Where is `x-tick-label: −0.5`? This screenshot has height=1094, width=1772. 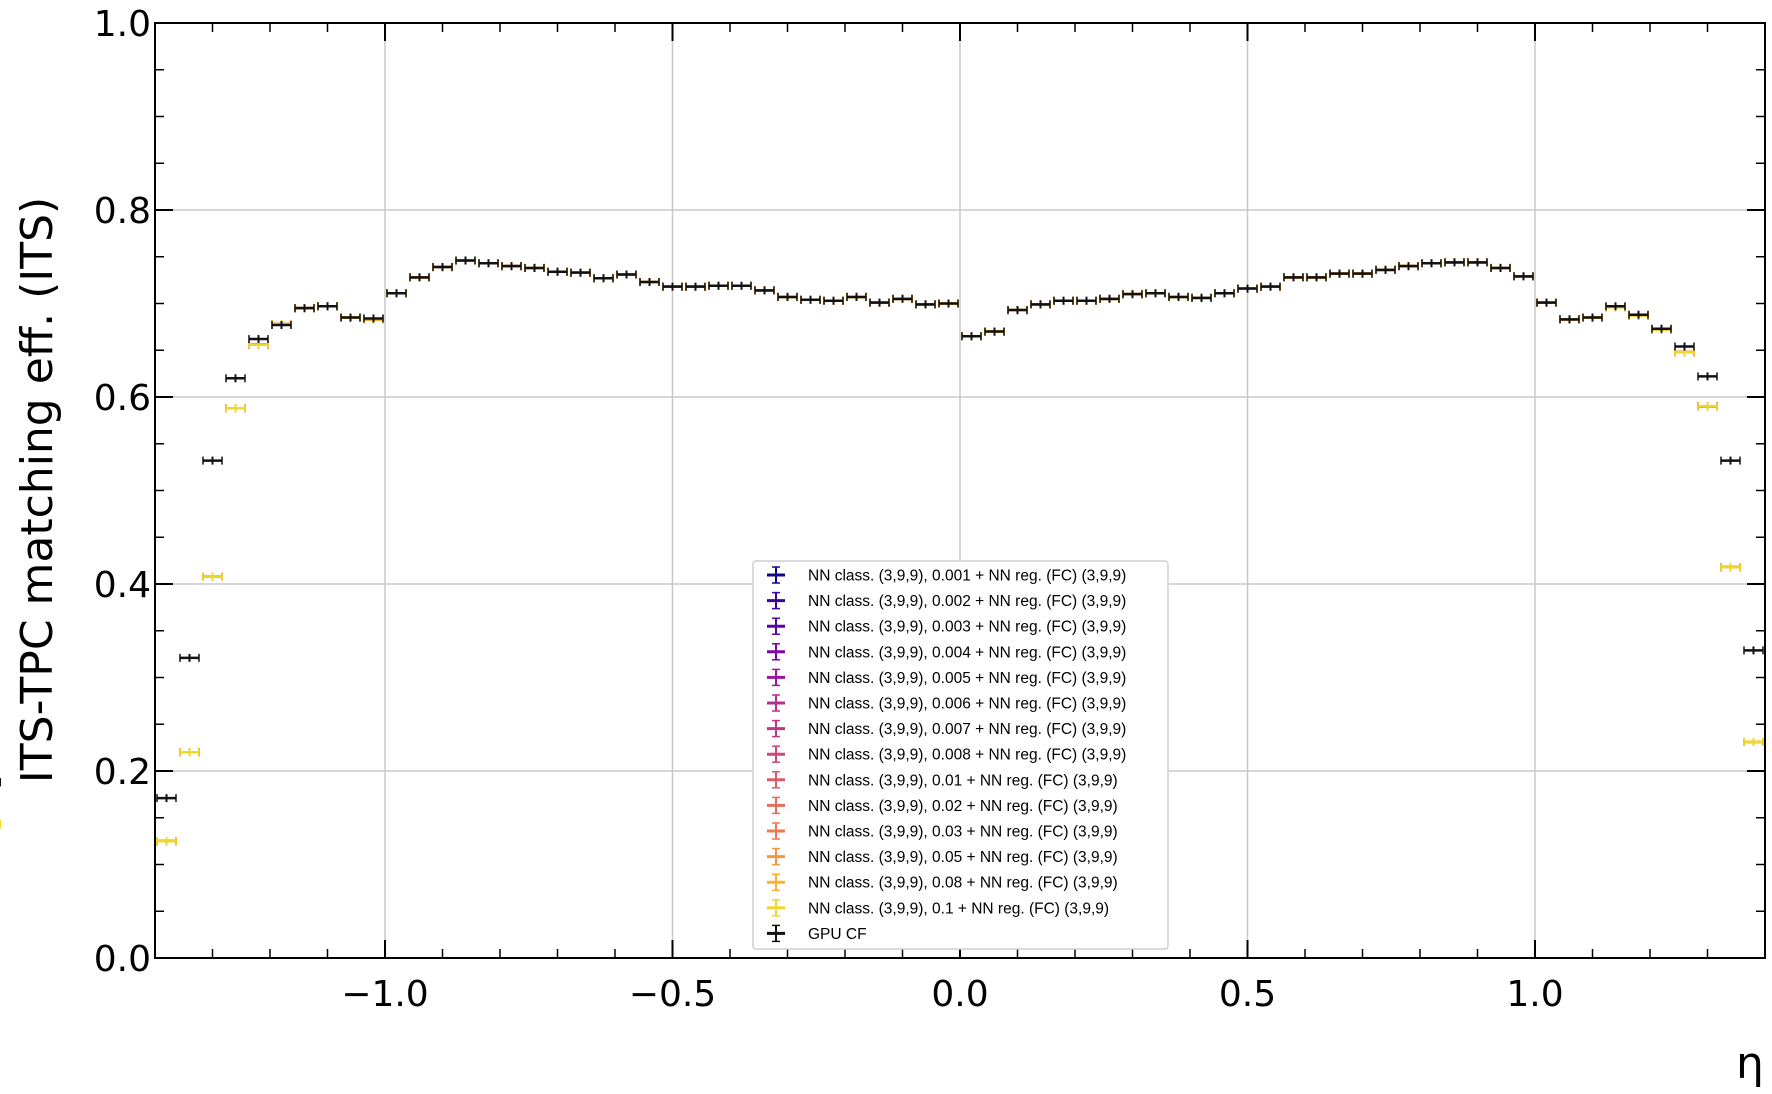
x-tick-label: −0.5 is located at coordinates (672, 994).